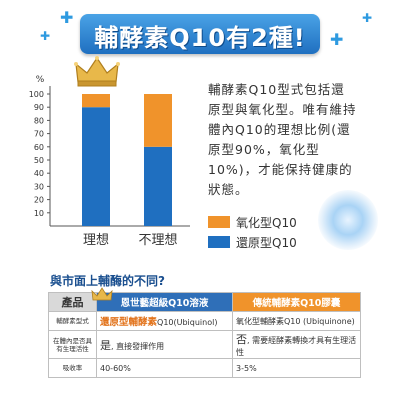  I want to click on y-tick-label: 10, so click(39, 213).